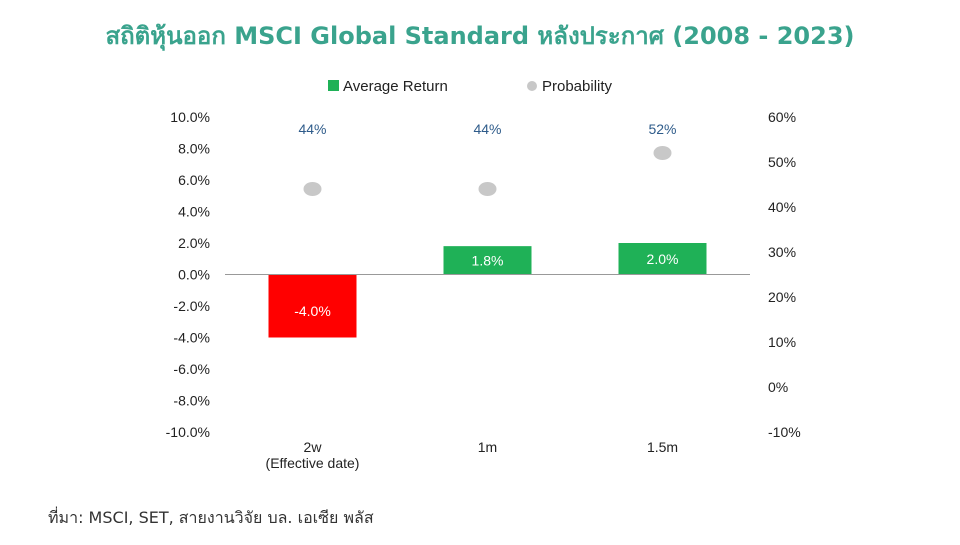  What do you see at coordinates (194, 180) in the screenshot?
I see `y-left-tick: 6.0%` at bounding box center [194, 180].